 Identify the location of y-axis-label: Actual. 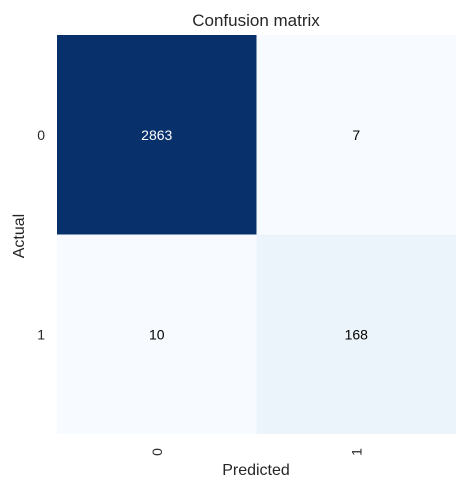
(19, 236).